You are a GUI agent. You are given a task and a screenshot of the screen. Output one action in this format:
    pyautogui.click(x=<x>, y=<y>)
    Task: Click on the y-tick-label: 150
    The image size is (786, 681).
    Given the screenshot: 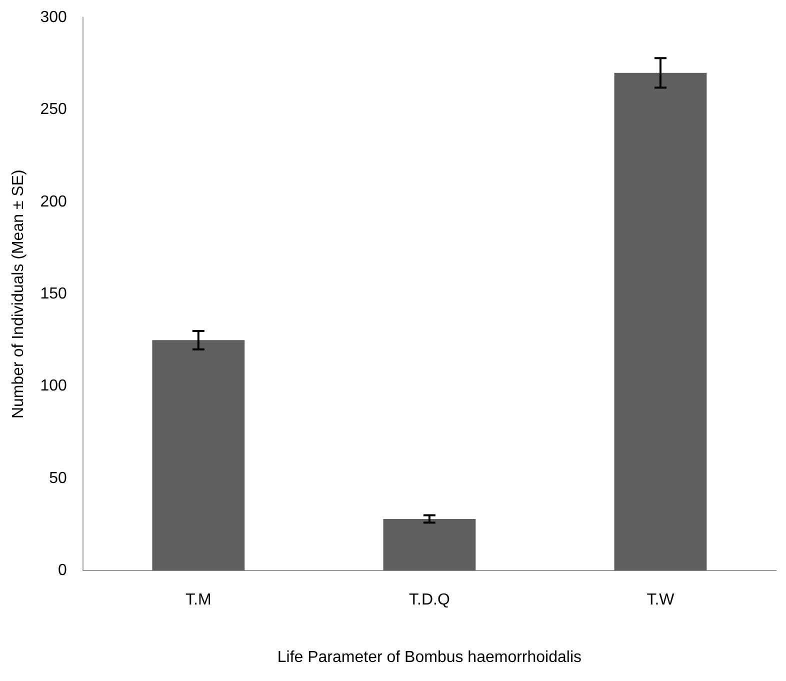 What is the action you would take?
    pyautogui.click(x=53, y=294)
    